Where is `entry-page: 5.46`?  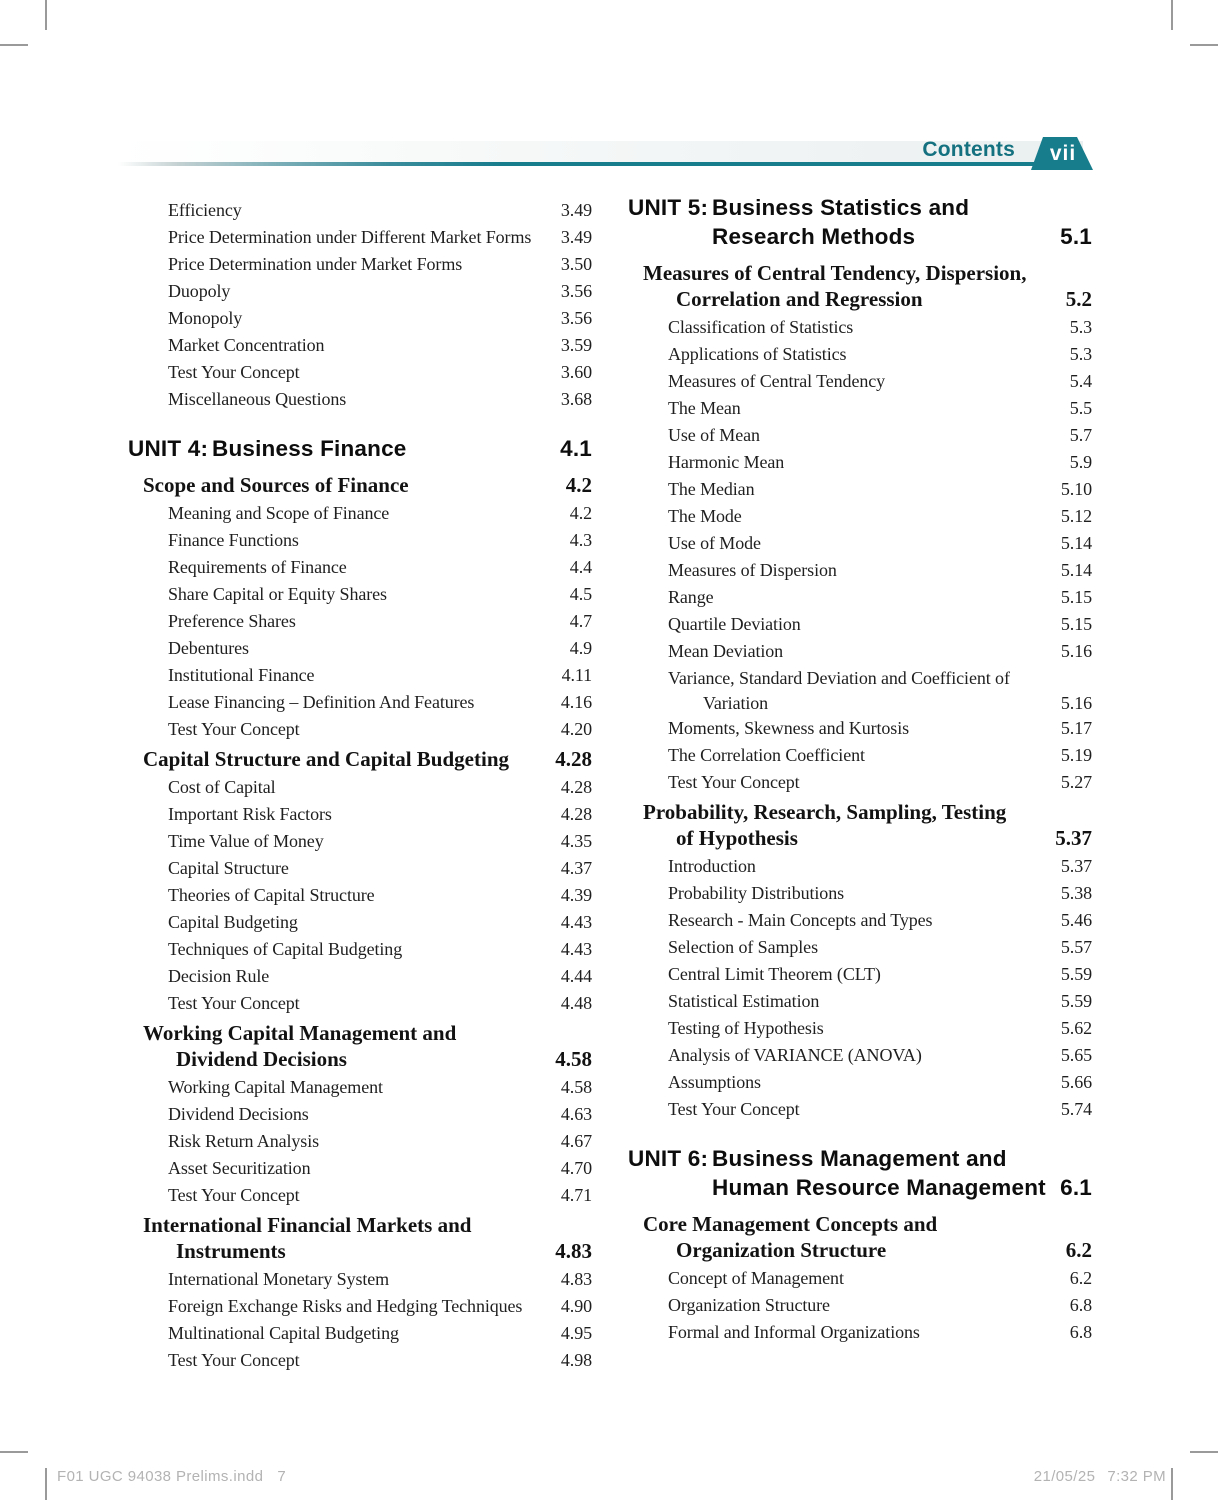
entry-page: 5.46 is located at coordinates (1076, 920).